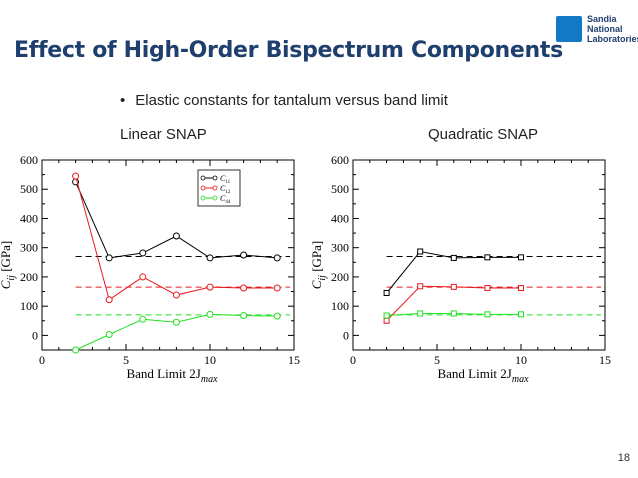 The height and width of the screenshot is (478, 638). I want to click on logo-line: Laboratories, so click(612, 39).